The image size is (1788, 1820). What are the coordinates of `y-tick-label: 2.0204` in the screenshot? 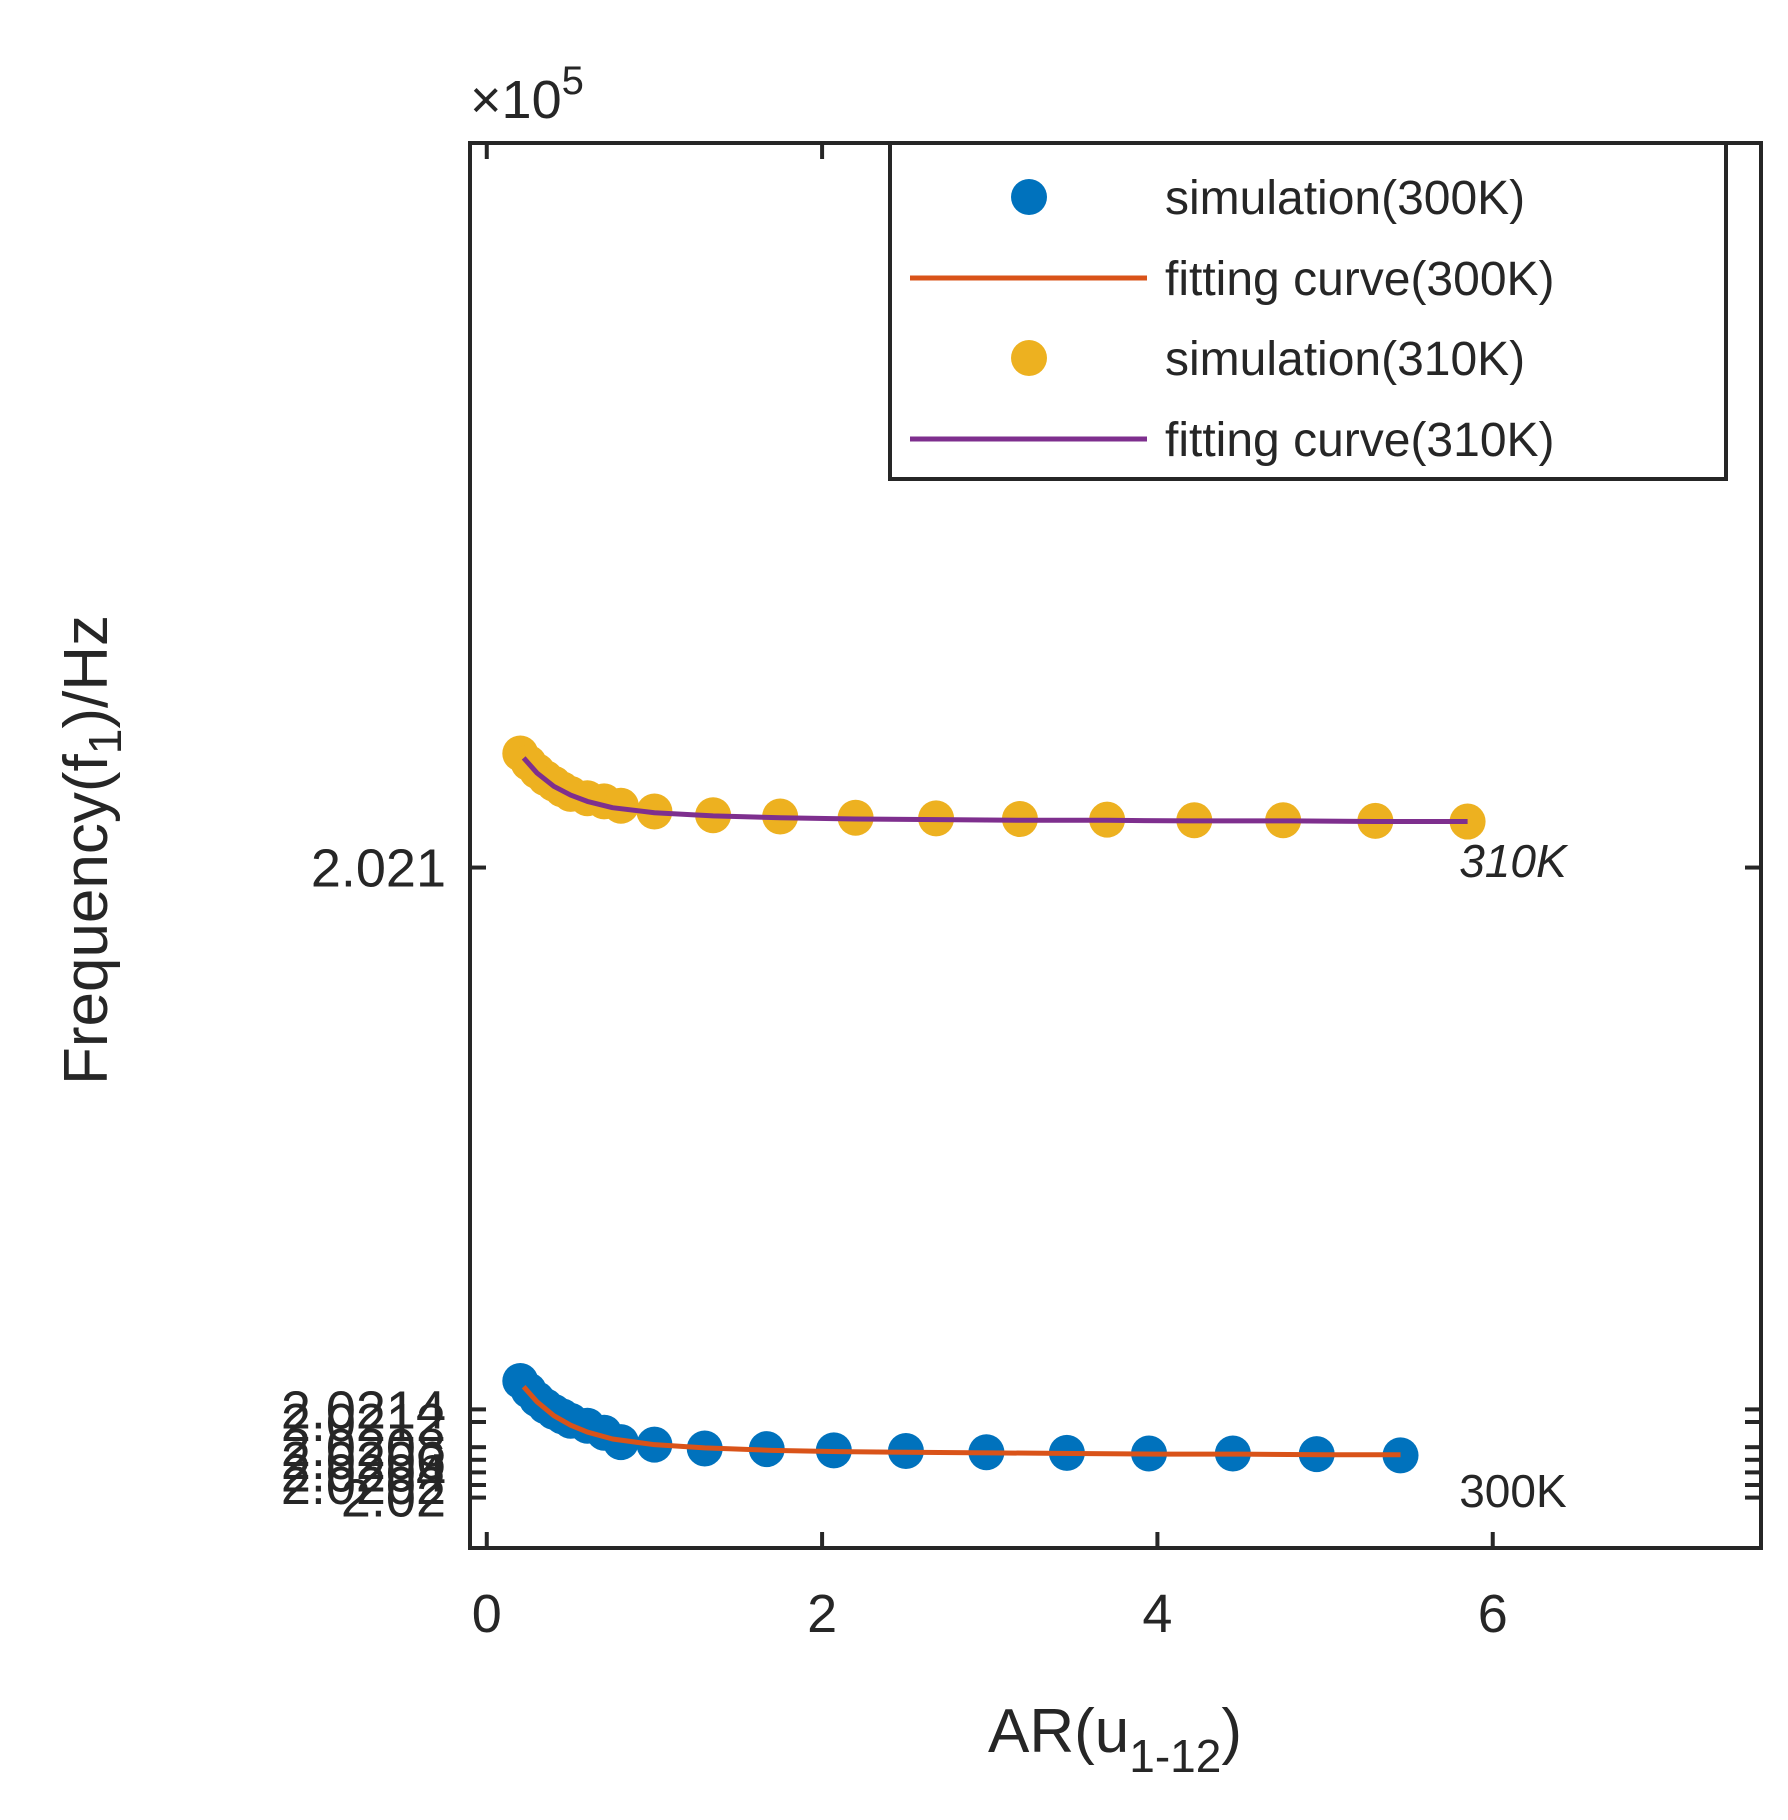 It's located at (363, 1473).